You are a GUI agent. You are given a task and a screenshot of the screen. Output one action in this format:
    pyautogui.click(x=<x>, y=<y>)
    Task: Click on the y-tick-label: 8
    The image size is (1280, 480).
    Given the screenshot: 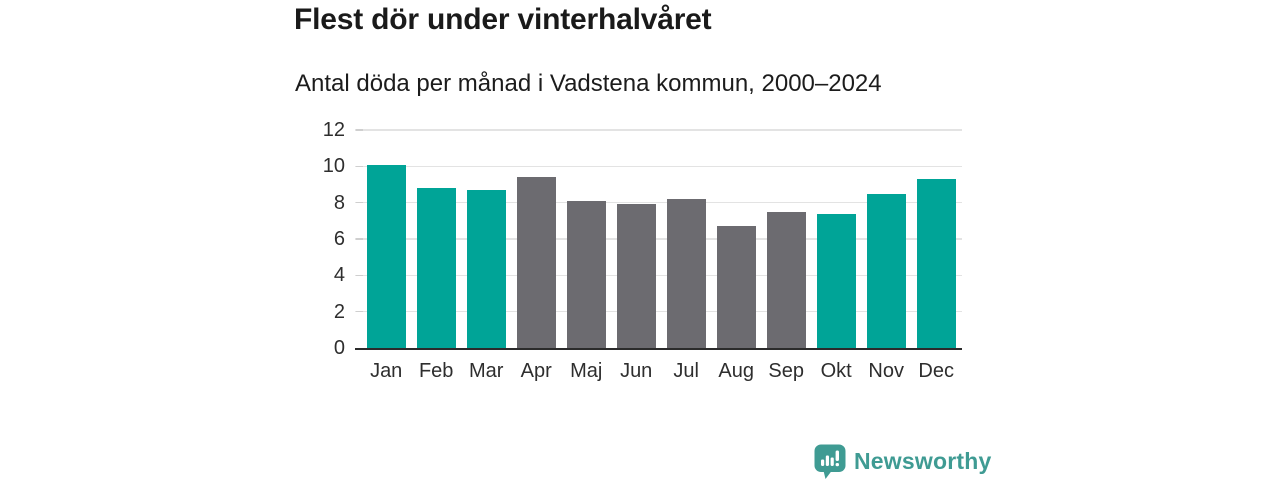 What is the action you would take?
    pyautogui.click(x=339, y=202)
    